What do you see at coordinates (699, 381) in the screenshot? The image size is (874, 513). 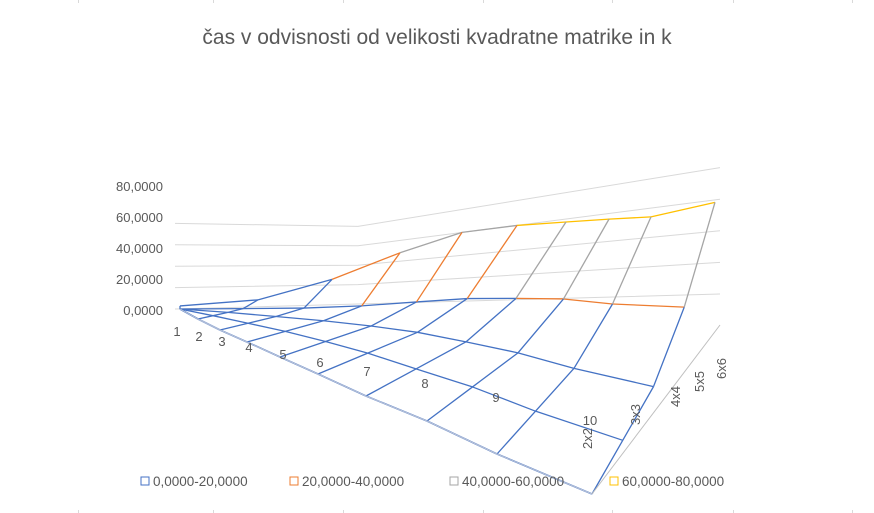 I see `depth-tick-label: 5x5` at bounding box center [699, 381].